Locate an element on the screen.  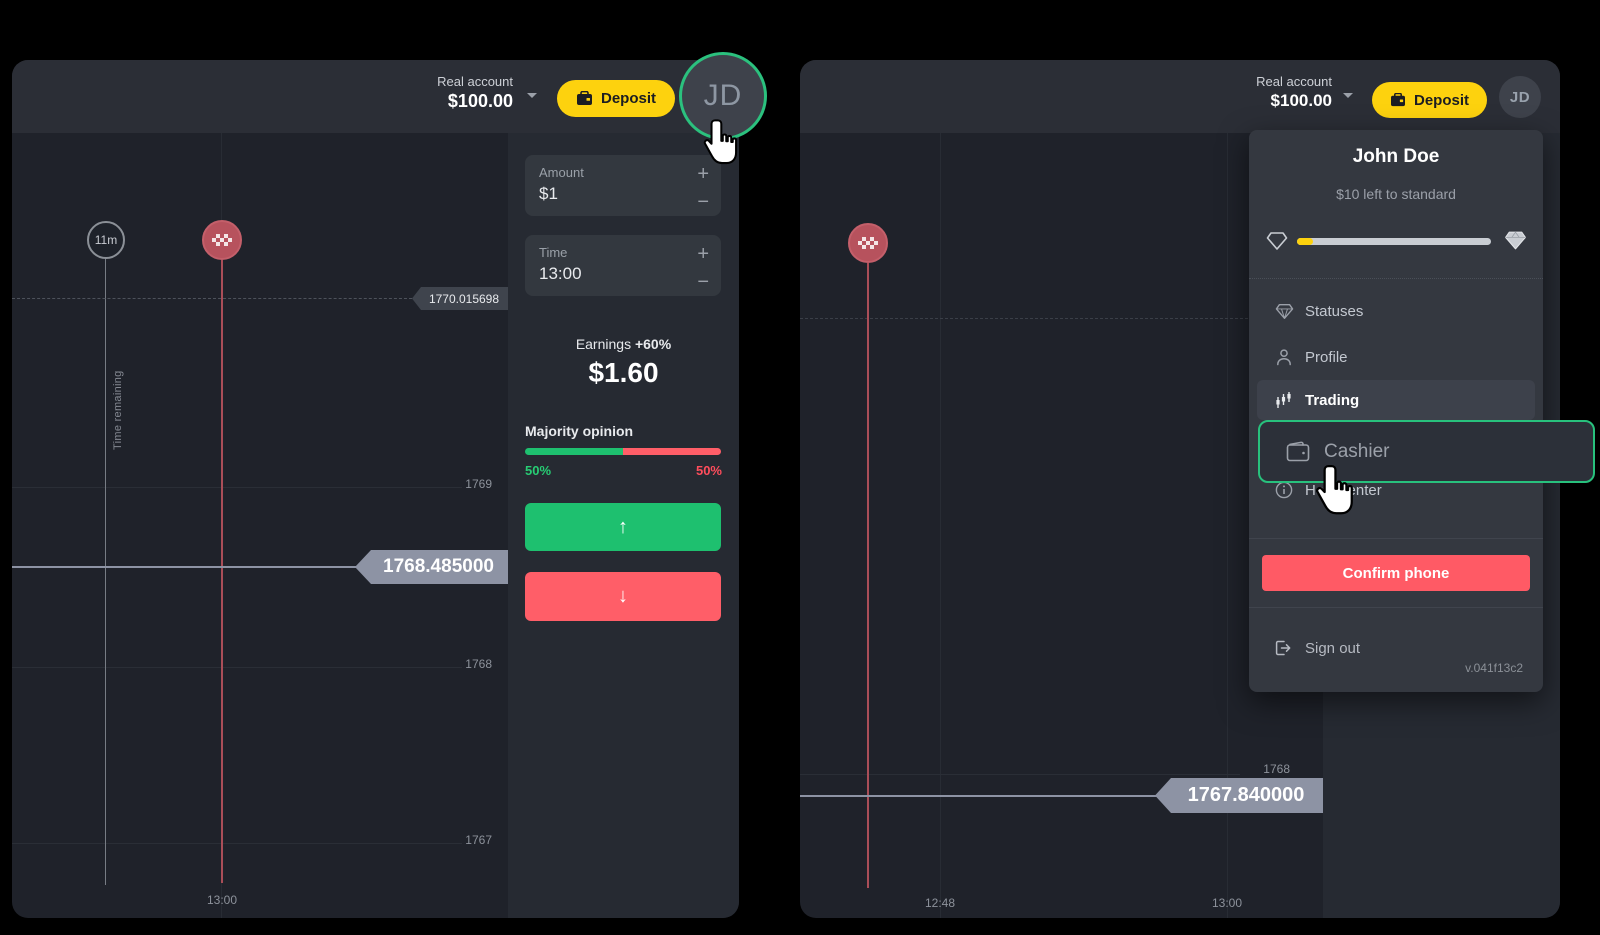
current-price-value: 1767.840000 is located at coordinates (1246, 795).